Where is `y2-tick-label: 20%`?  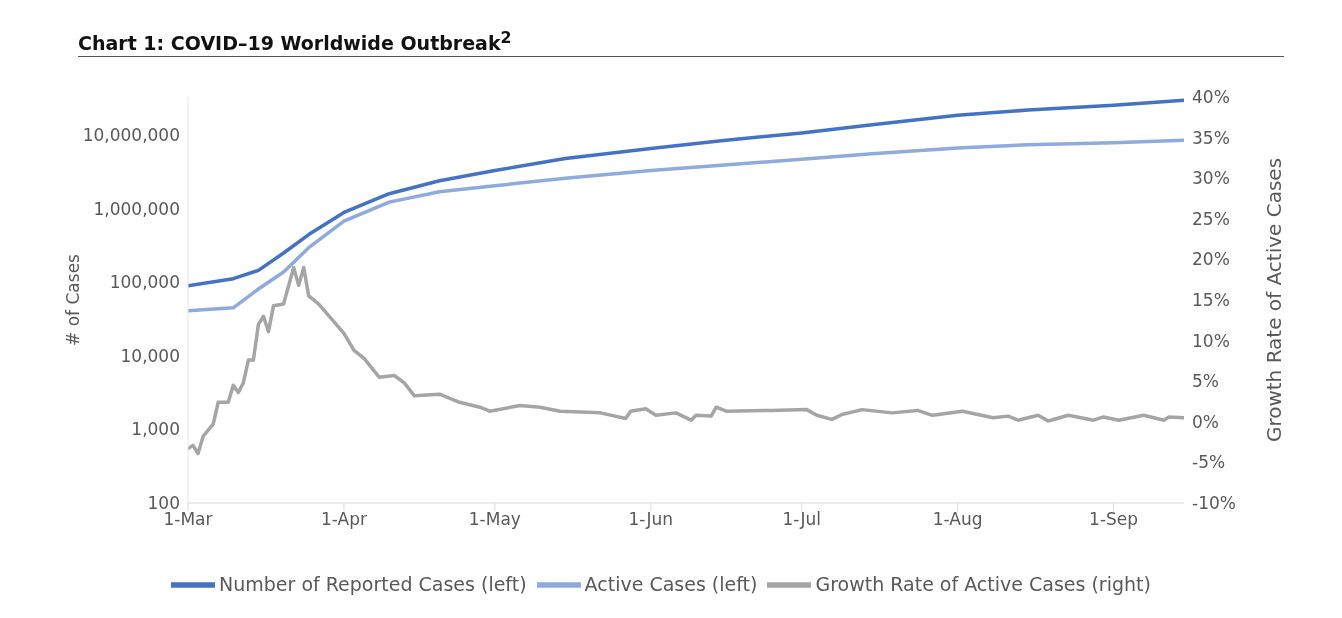
y2-tick-label: 20% is located at coordinates (1211, 259).